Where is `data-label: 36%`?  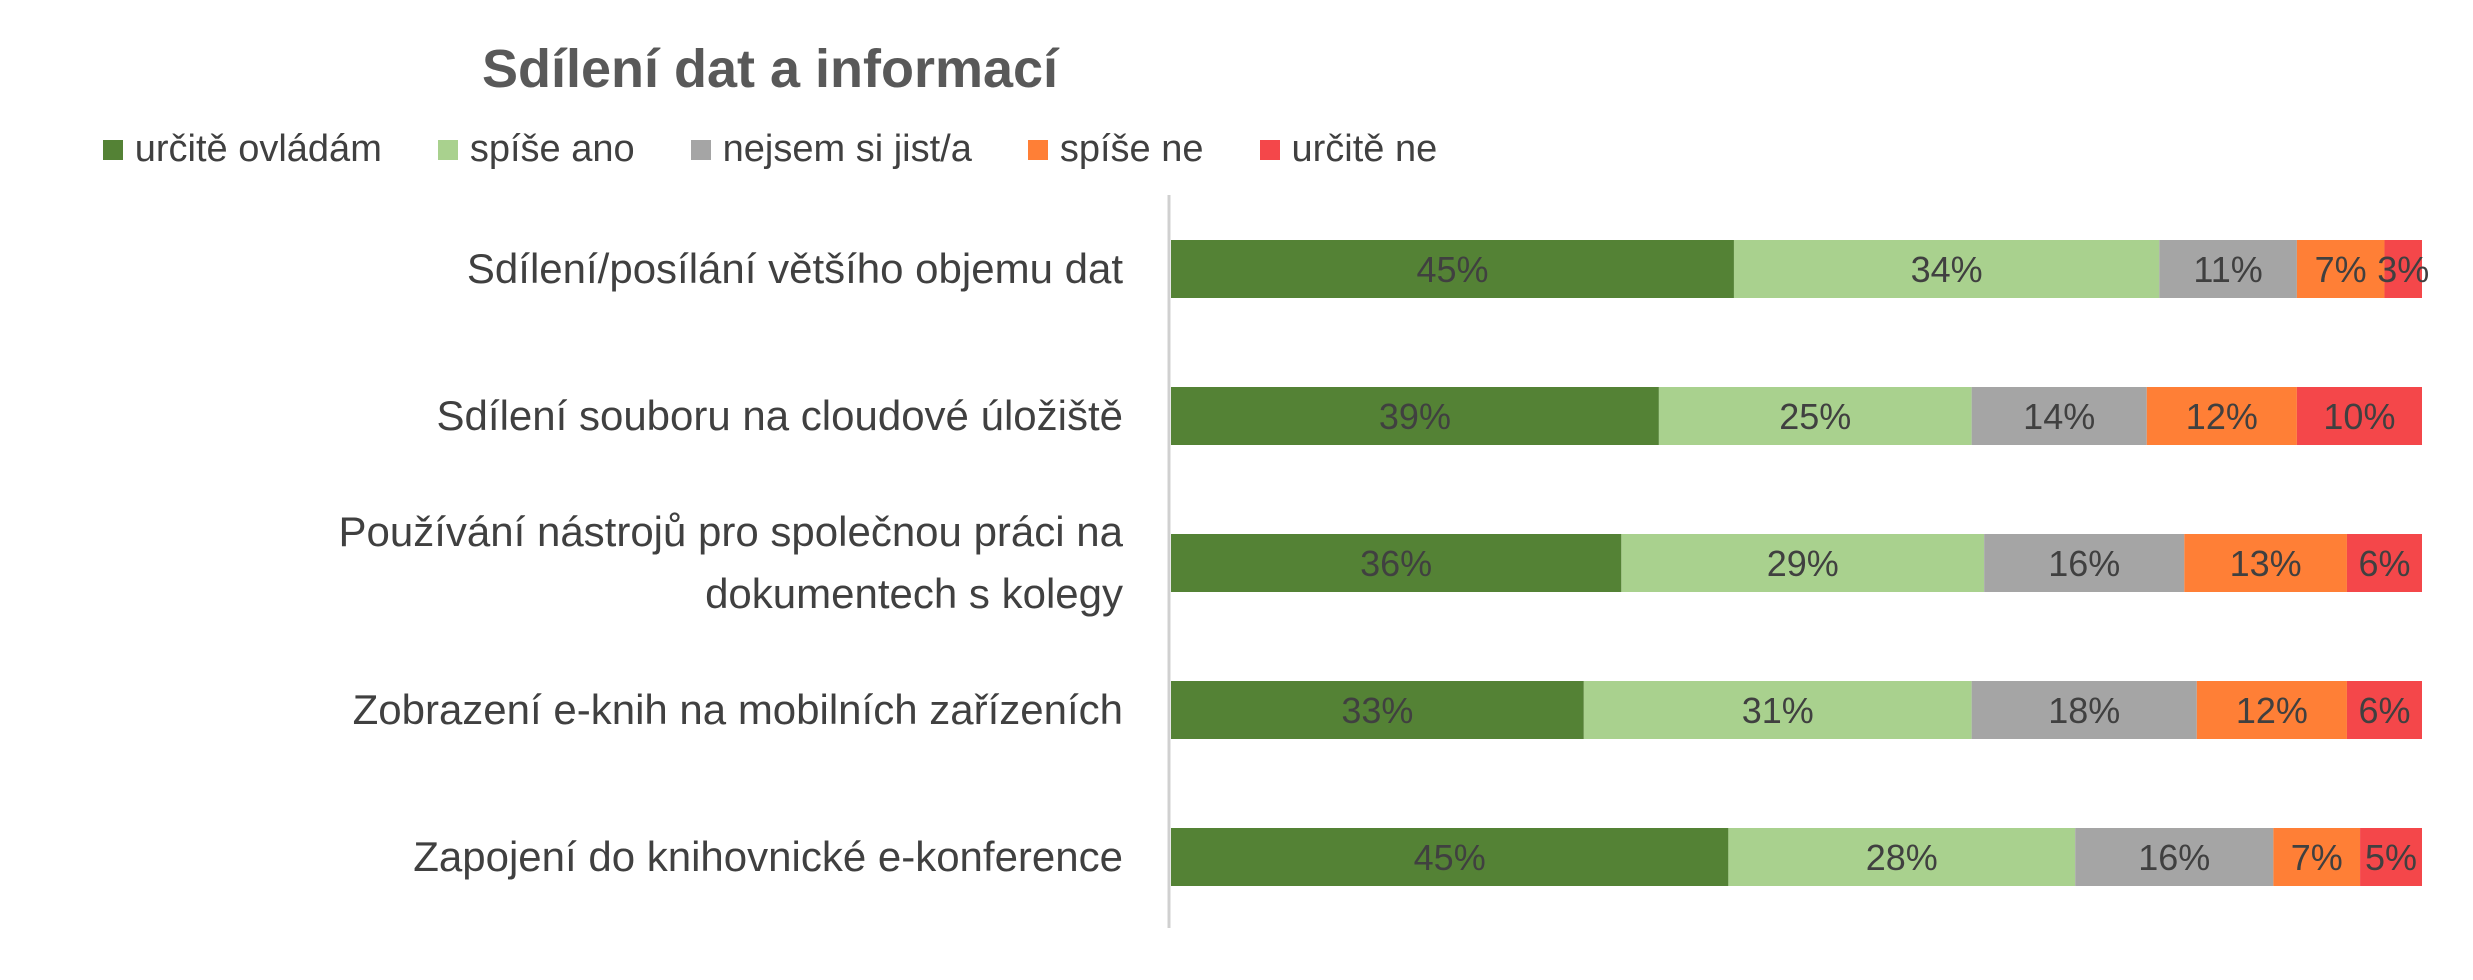
data-label: 36% is located at coordinates (1396, 563).